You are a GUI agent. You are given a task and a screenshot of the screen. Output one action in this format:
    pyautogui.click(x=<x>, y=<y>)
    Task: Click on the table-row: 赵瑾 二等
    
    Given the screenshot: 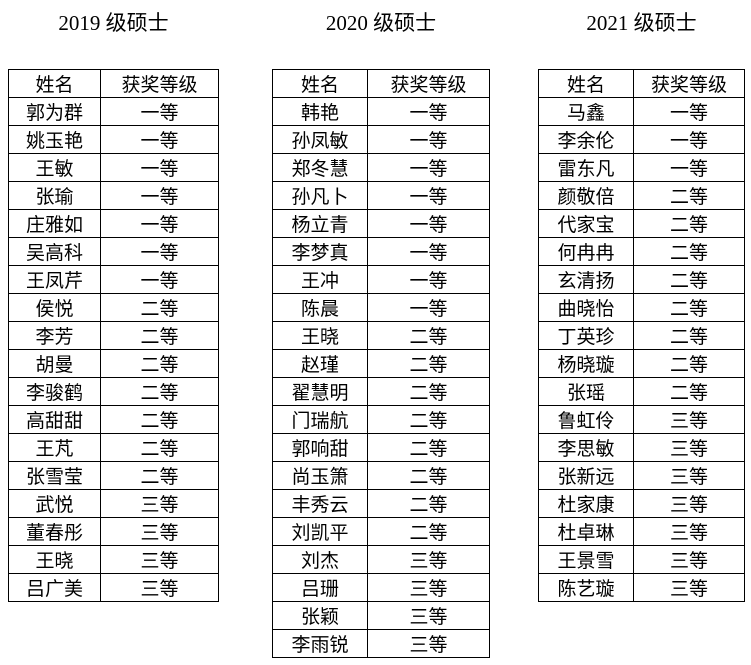 What is the action you would take?
    pyautogui.click(x=381, y=363)
    